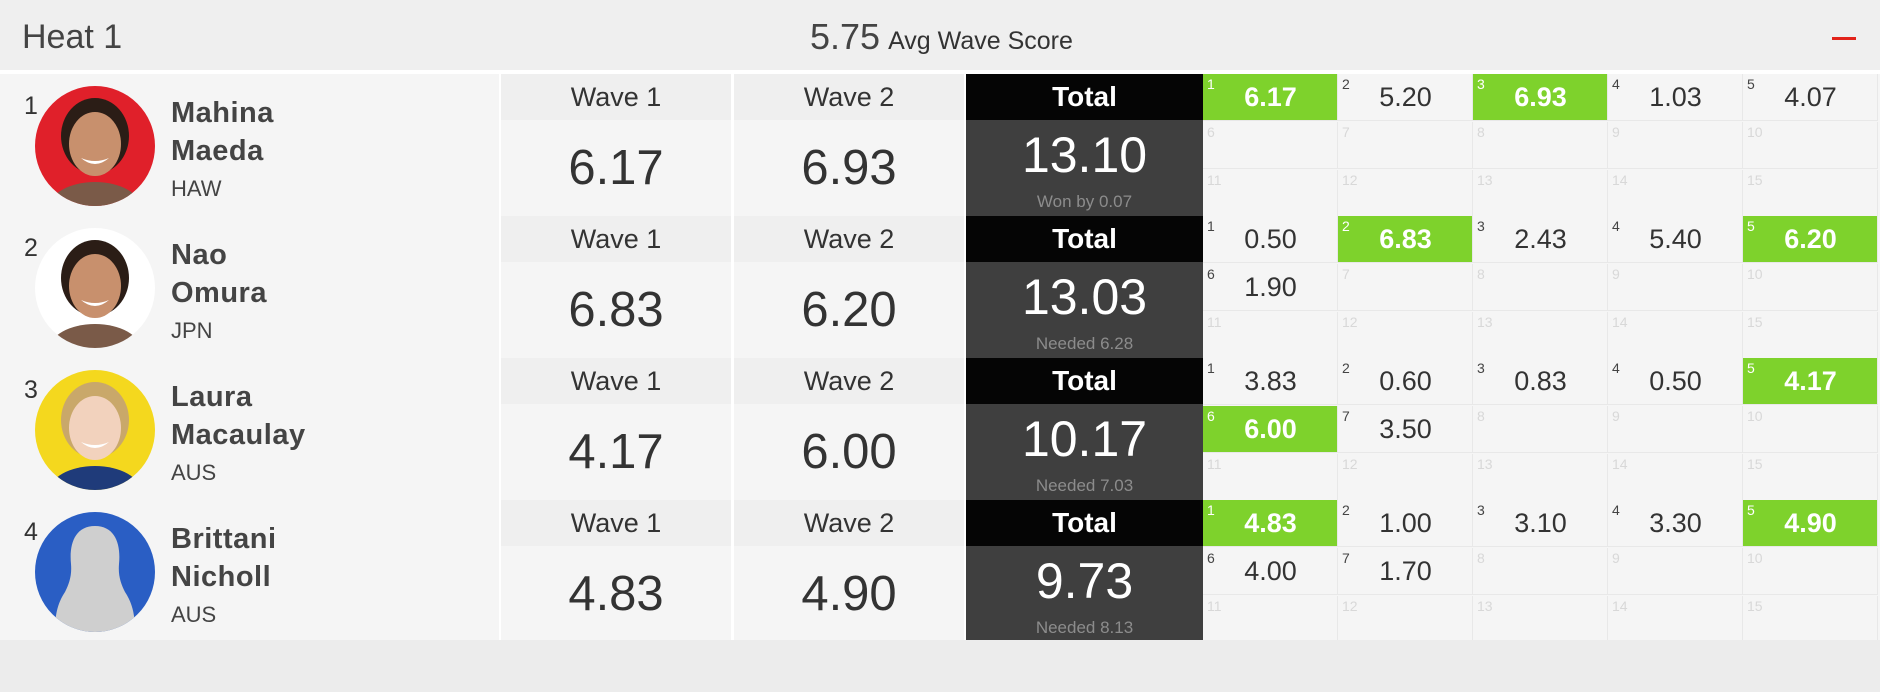 Image resolution: width=1880 pixels, height=692 pixels. I want to click on total-value: 13.10, so click(1084, 155).